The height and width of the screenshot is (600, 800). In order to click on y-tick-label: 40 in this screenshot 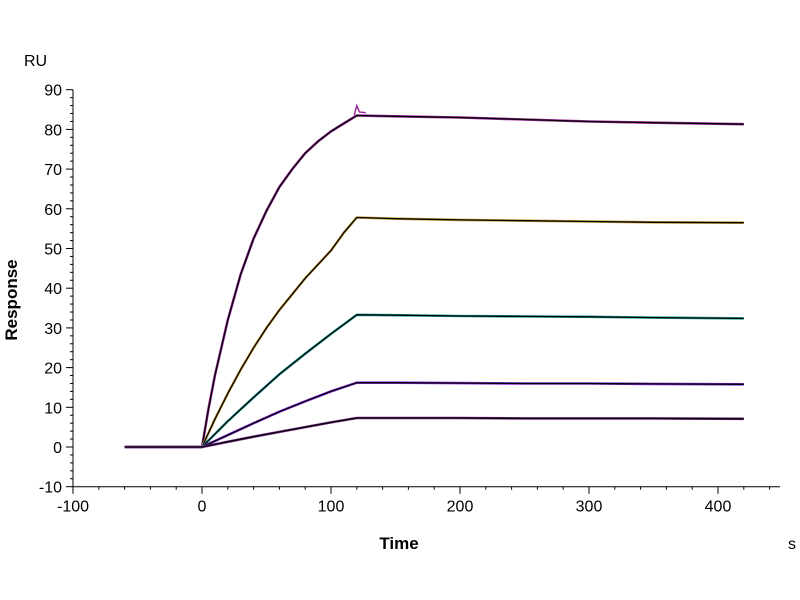, I will do `click(53, 289)`.